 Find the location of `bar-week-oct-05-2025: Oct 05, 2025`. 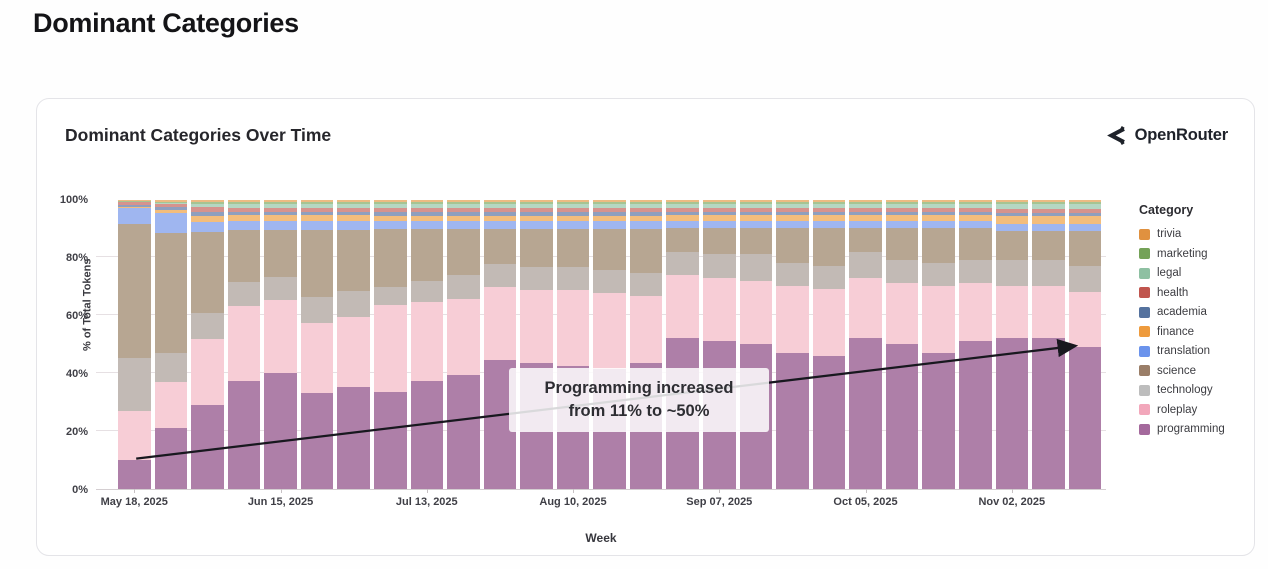

bar-week-oct-05-2025: Oct 05, 2025 is located at coordinates (865, 354).